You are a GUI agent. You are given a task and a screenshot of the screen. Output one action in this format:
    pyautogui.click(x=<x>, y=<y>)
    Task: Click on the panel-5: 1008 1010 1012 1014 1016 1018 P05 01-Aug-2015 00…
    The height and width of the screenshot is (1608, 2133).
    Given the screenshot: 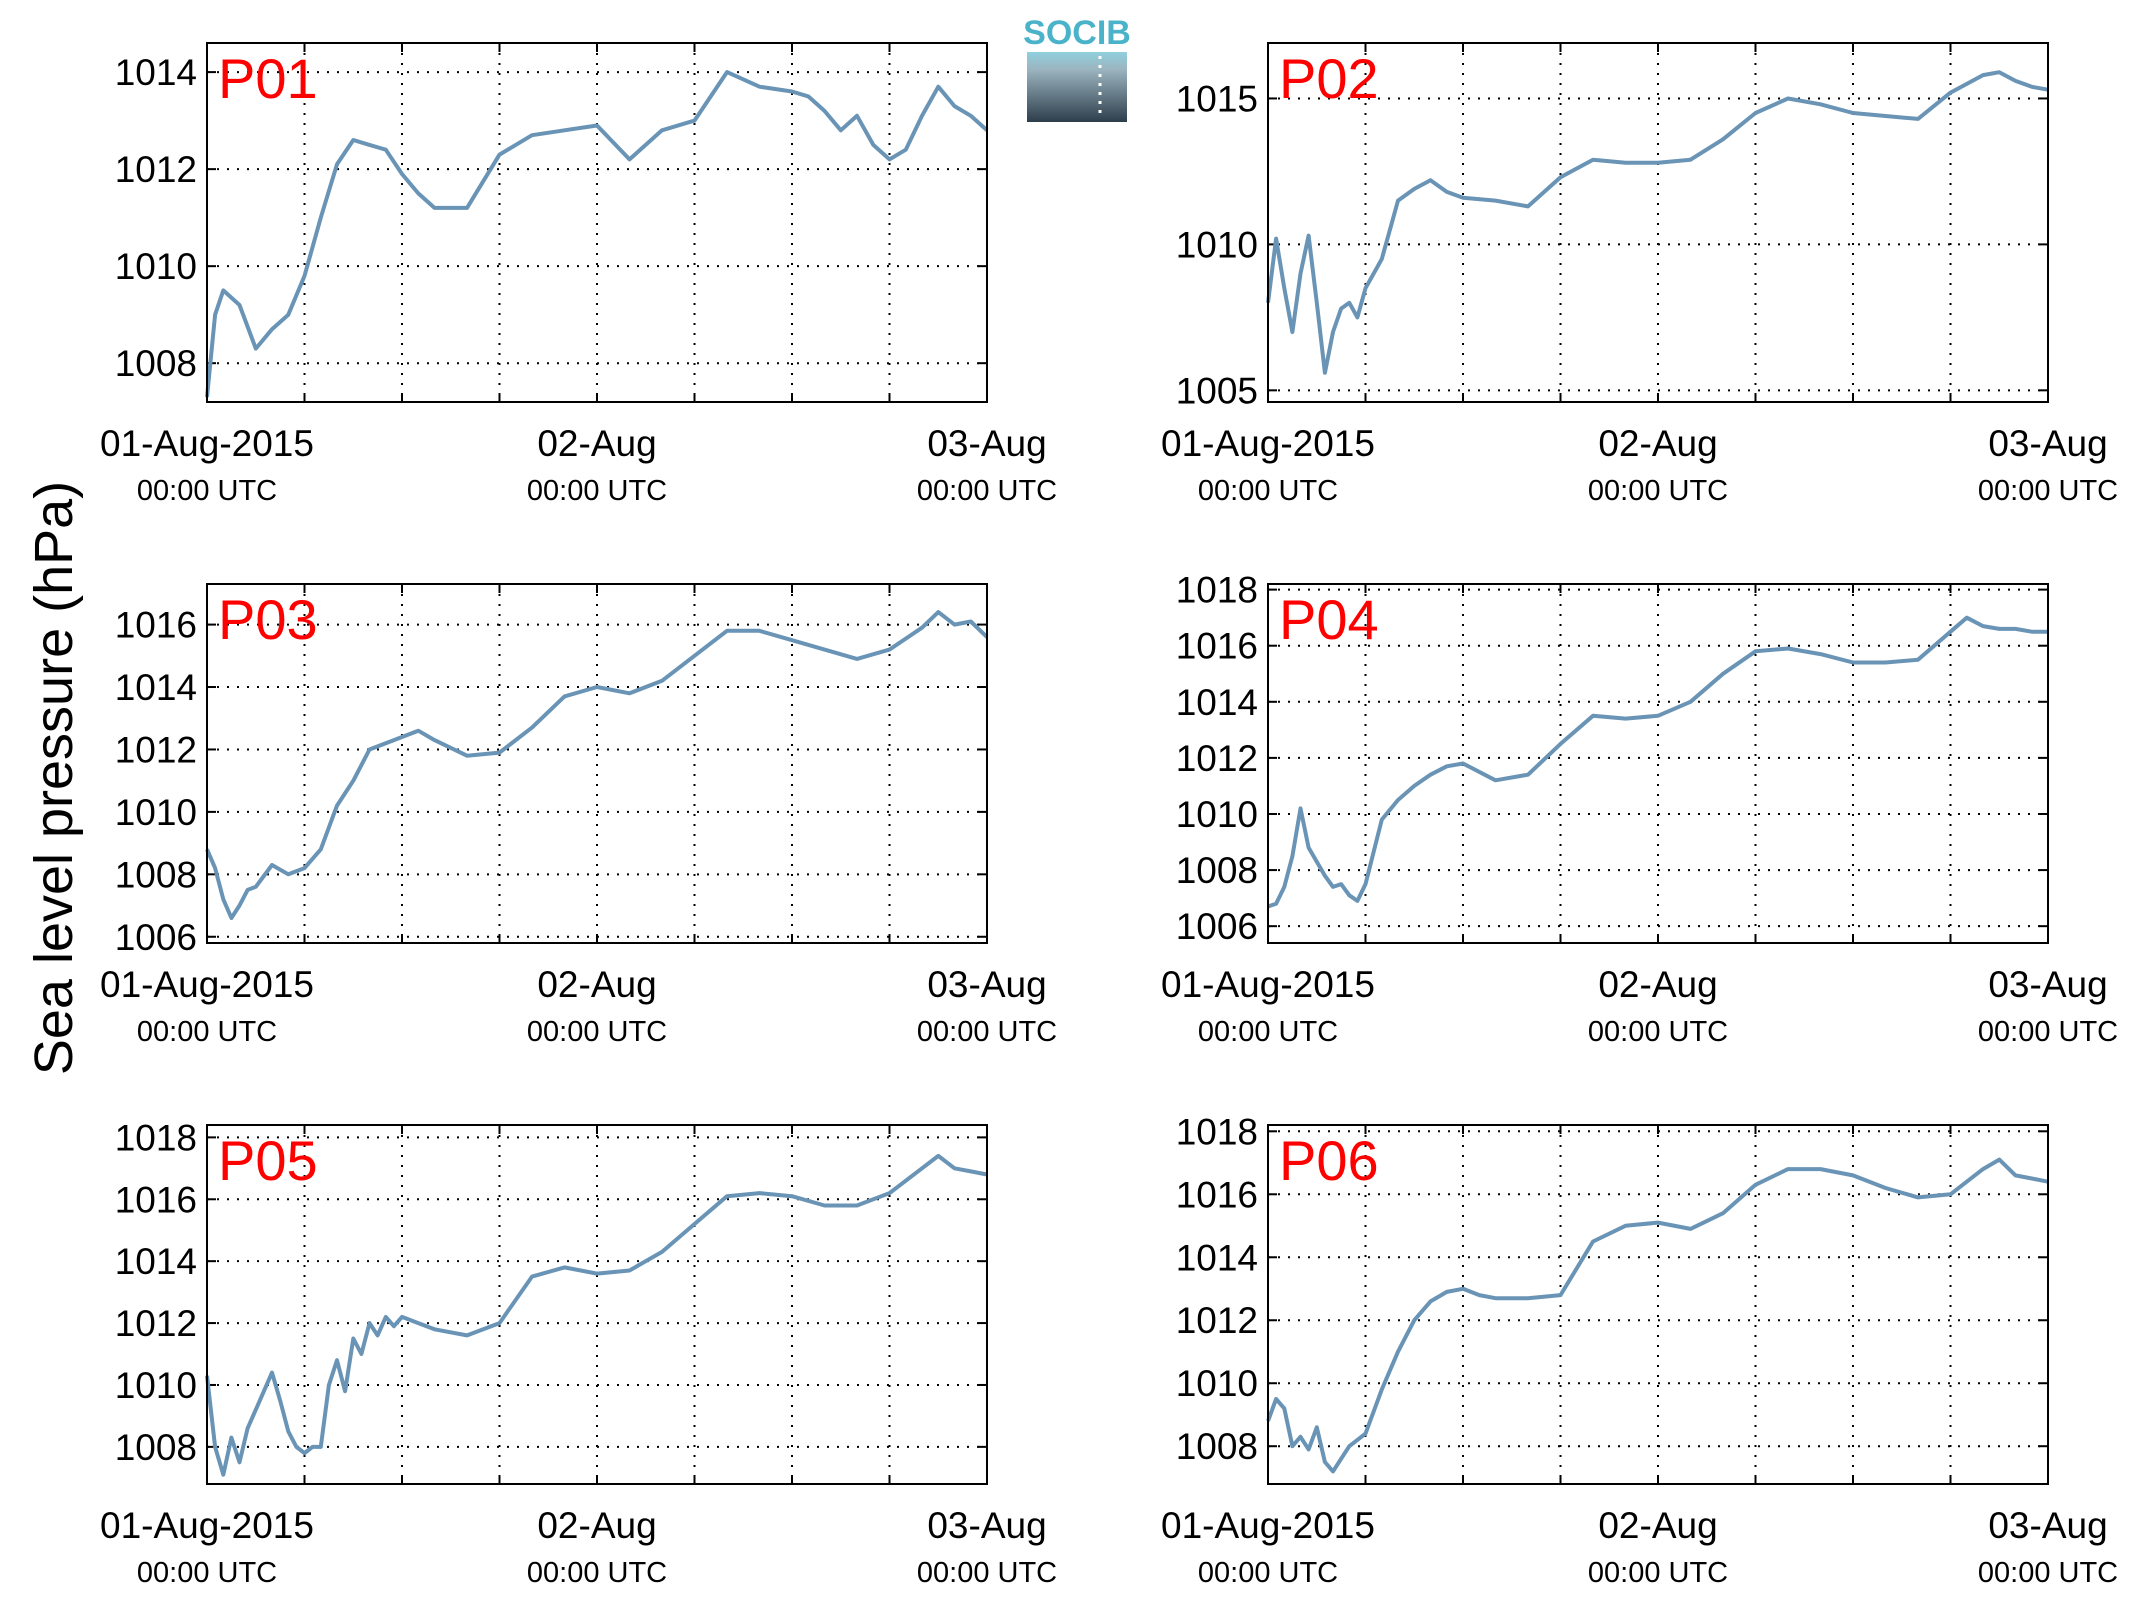 What is the action you would take?
    pyautogui.click(x=578, y=1353)
    